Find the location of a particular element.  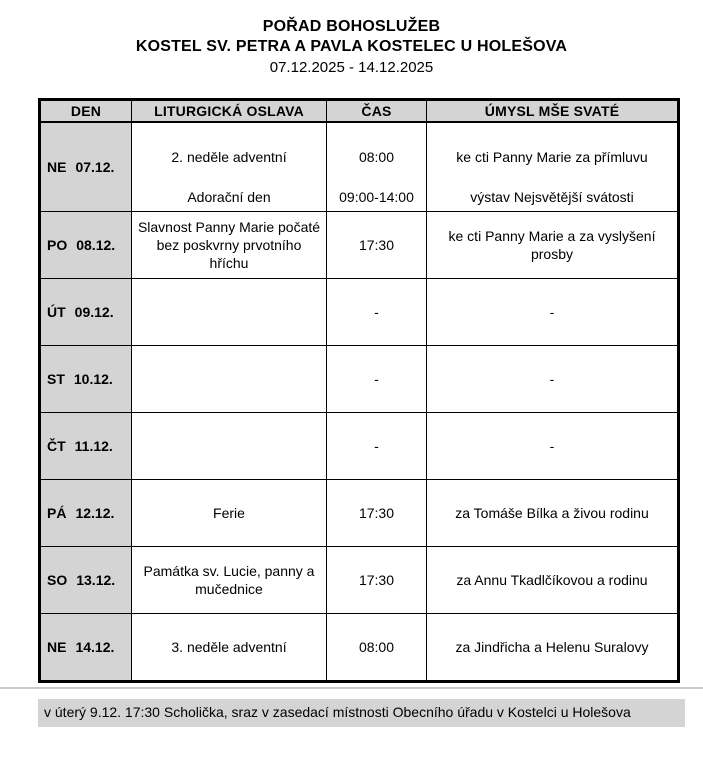

time-primary: 08:00 is located at coordinates (376, 156).